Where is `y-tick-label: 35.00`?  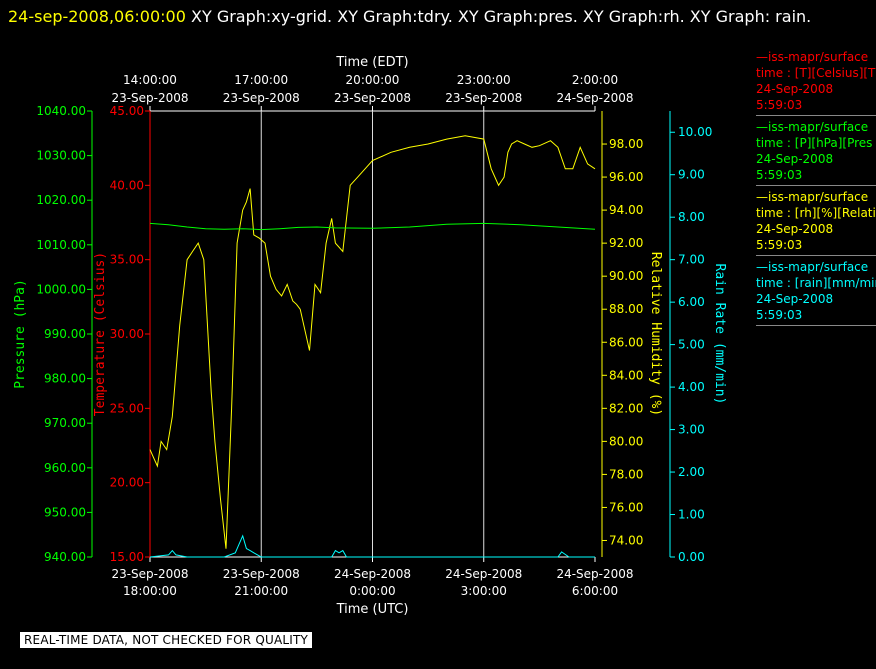
y-tick-label: 35.00 is located at coordinates (127, 260).